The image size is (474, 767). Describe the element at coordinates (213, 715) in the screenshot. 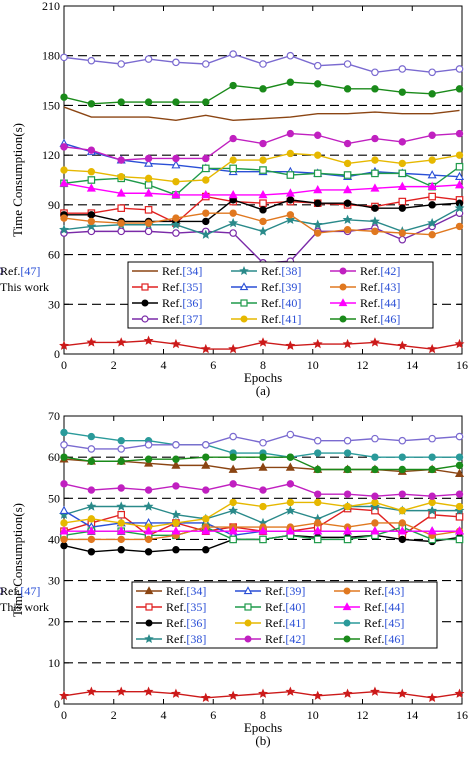

I see `x-tick-label: 6` at that location.